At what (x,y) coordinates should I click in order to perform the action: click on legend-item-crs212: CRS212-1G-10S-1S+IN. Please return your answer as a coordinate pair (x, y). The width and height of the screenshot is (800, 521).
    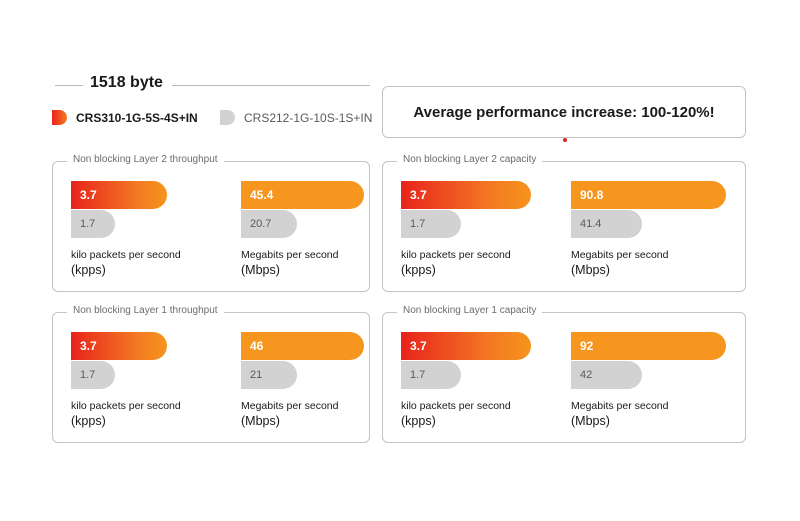
    Looking at the image, I should click on (296, 117).